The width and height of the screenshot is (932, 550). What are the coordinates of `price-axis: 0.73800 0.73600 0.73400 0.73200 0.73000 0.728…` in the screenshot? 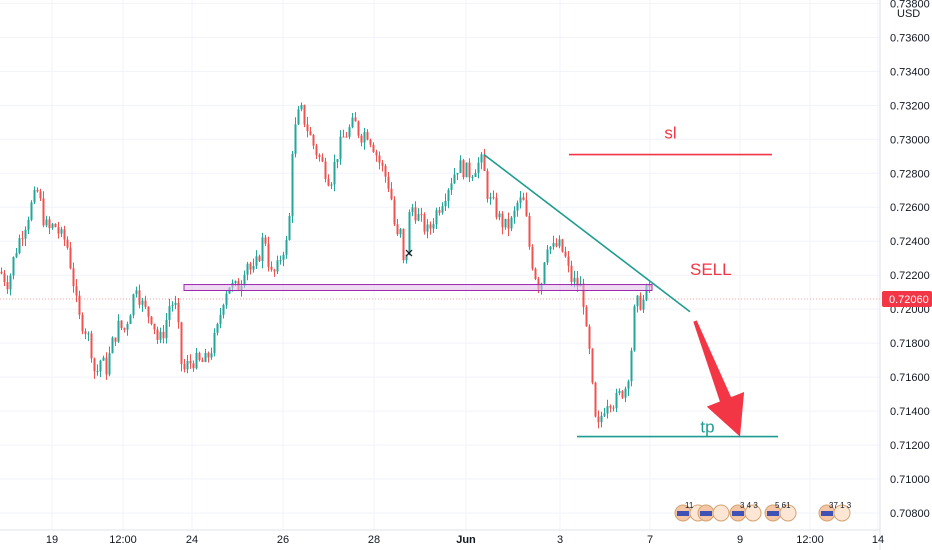 It's located at (905, 275).